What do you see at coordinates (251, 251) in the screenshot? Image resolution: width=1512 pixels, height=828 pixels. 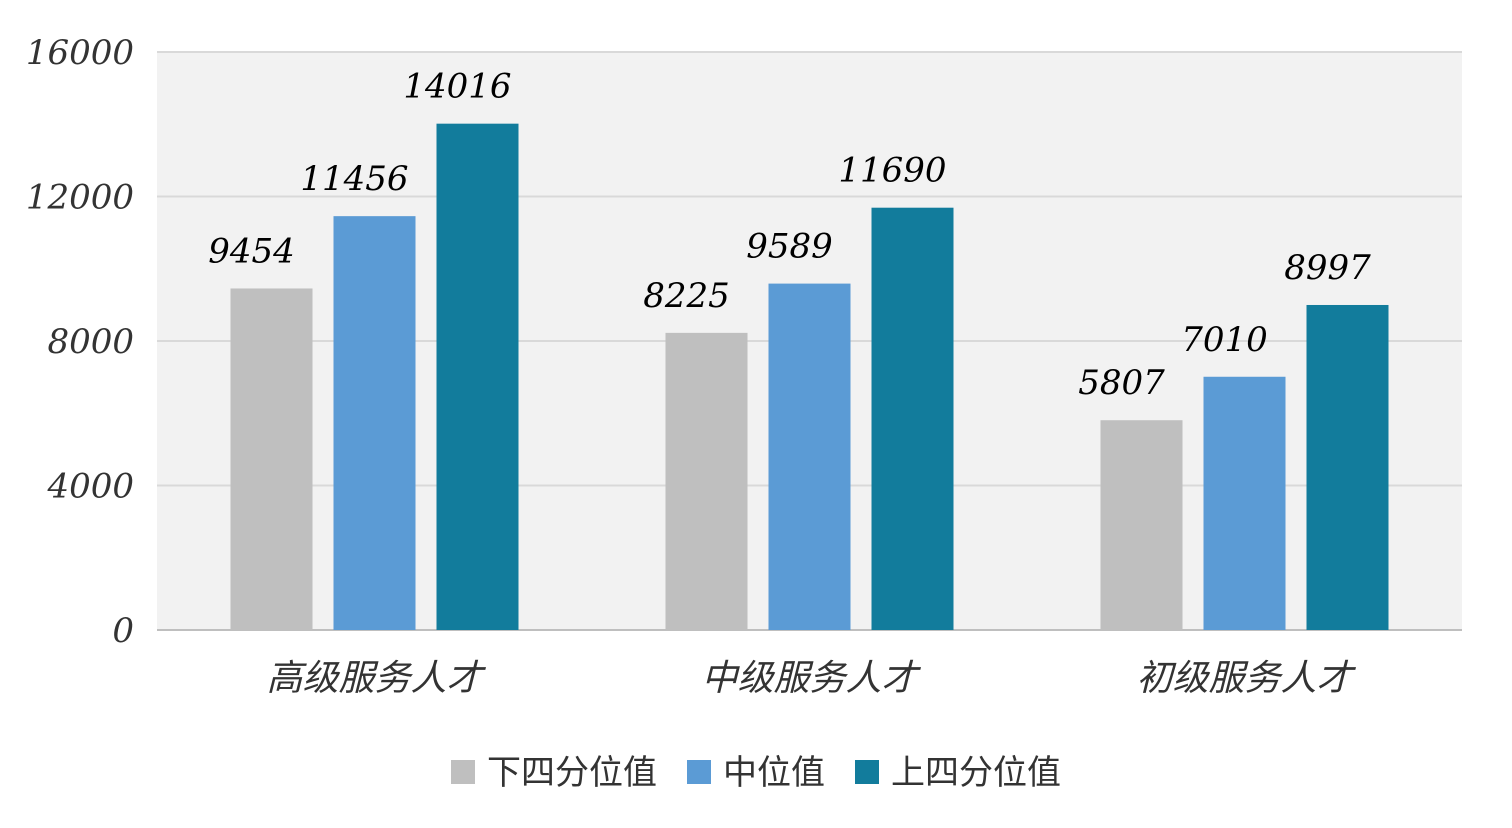 I see `data-label: 9454` at bounding box center [251, 251].